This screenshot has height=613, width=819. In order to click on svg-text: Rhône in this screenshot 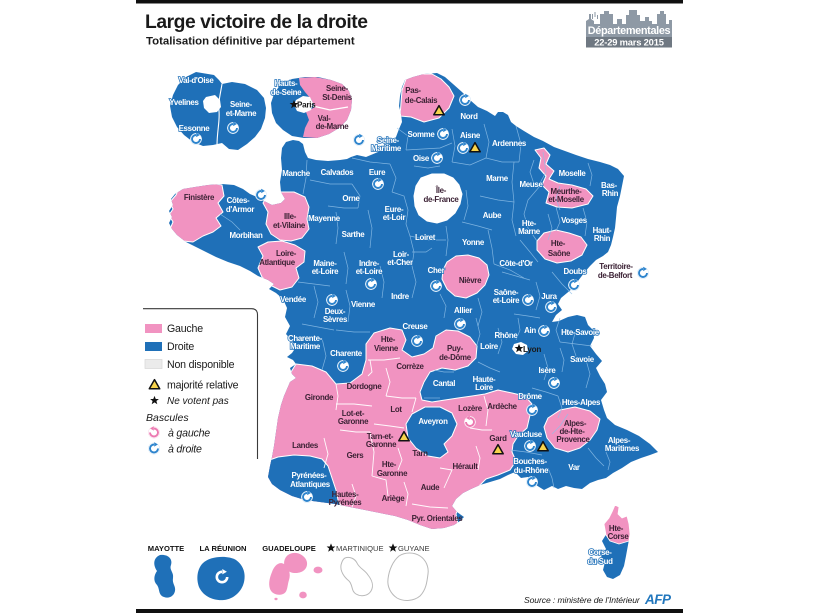, I will do `click(506, 335)`.